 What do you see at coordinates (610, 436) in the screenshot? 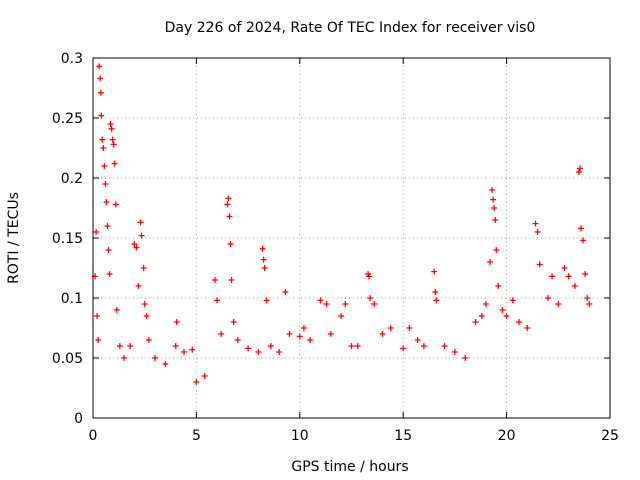
I see `x-tick-label: 25` at bounding box center [610, 436].